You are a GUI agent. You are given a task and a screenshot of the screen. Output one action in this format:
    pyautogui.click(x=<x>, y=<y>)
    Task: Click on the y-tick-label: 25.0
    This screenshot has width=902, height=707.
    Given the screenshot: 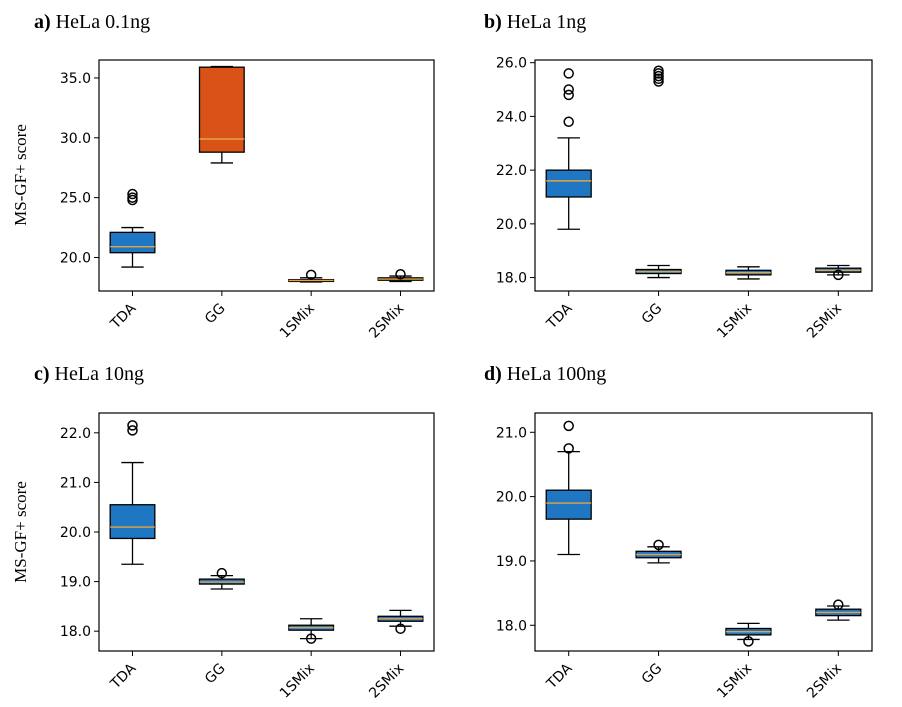 What is the action you would take?
    pyautogui.click(x=75, y=199)
    